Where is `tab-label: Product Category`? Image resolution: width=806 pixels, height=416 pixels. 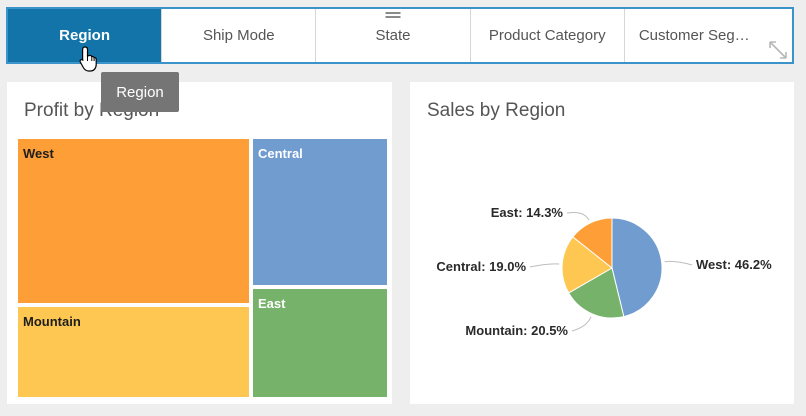
tab-label: Product Category is located at coordinates (547, 35).